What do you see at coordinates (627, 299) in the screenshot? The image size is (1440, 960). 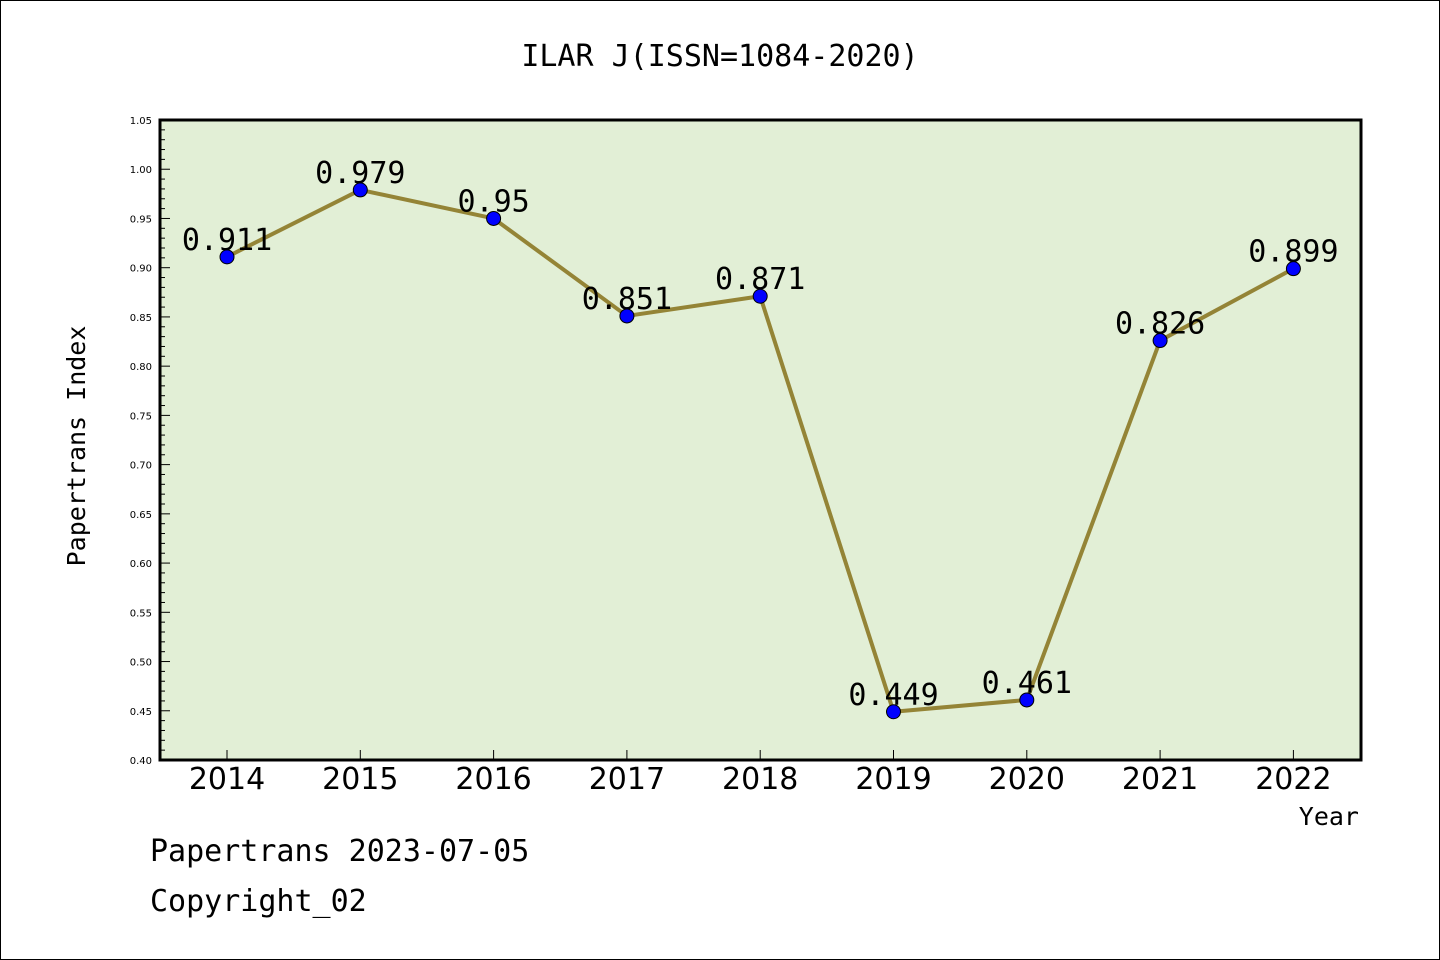 I see `data-label: 0.851` at bounding box center [627, 299].